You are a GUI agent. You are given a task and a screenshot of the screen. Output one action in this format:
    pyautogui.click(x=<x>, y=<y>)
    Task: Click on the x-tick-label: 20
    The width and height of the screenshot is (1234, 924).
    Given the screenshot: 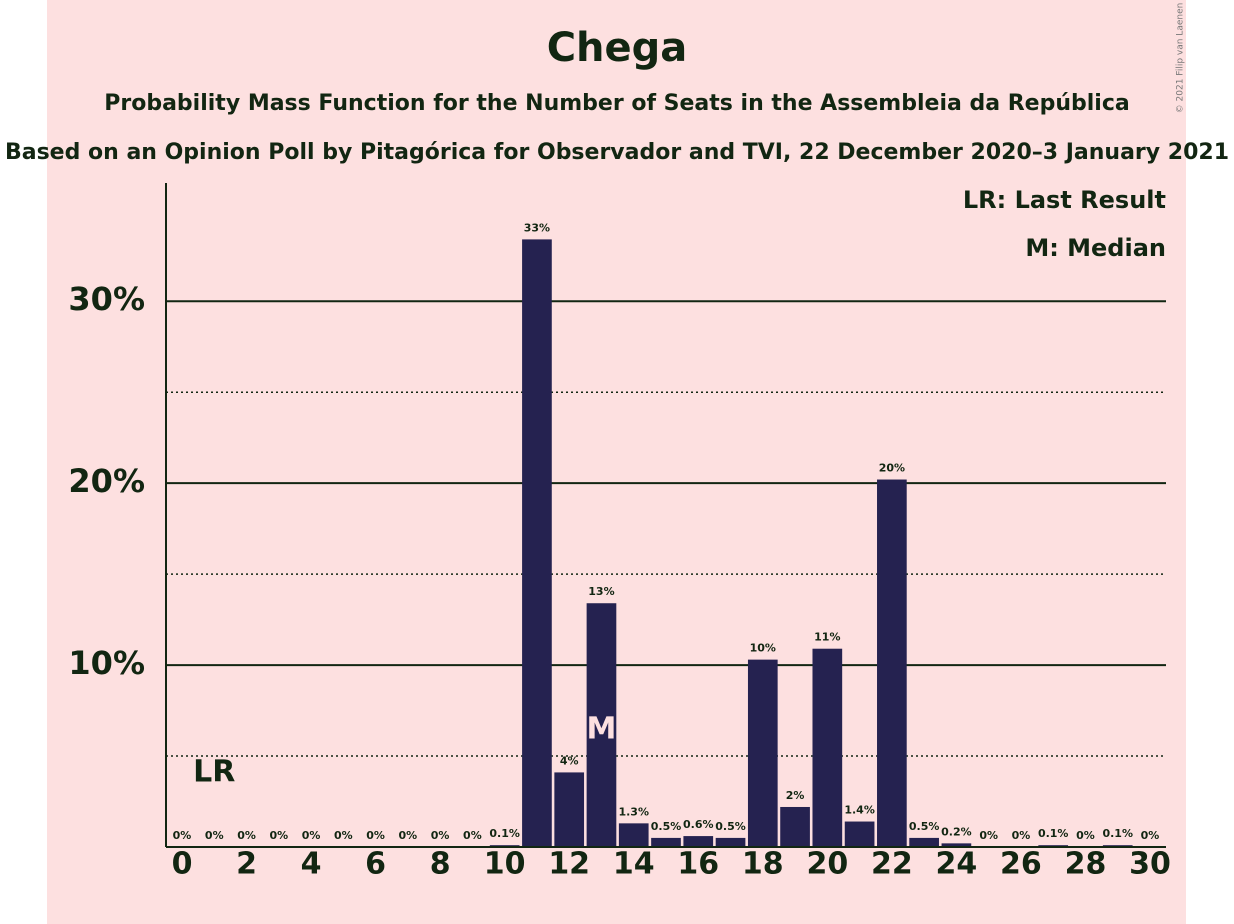 What is the action you would take?
    pyautogui.click(x=827, y=864)
    